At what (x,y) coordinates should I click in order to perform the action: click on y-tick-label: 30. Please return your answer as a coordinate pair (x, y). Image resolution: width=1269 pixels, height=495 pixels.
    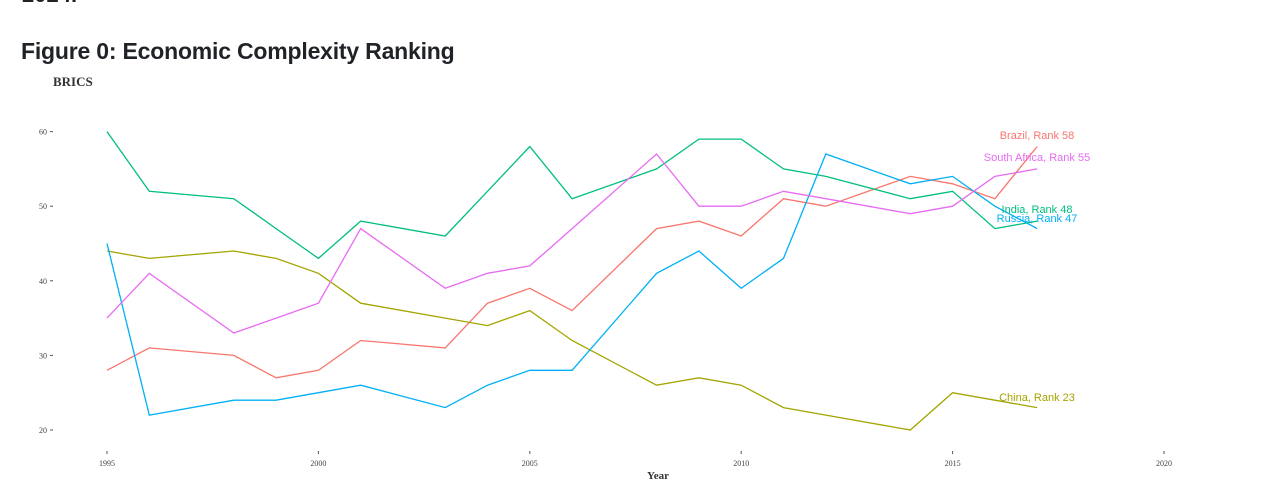
    Looking at the image, I should click on (43, 355).